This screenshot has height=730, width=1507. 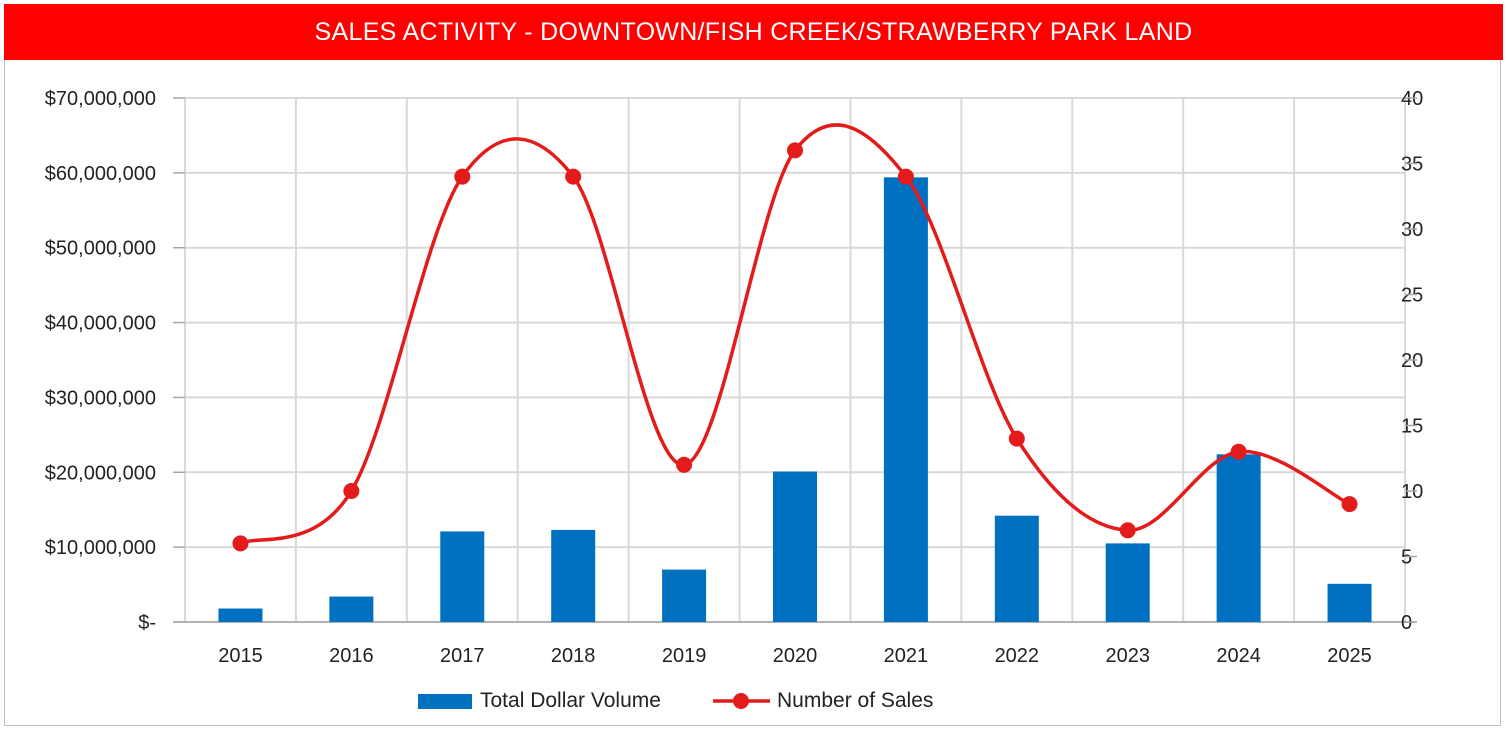 I want to click on sales-point-2017, so click(x=462, y=176).